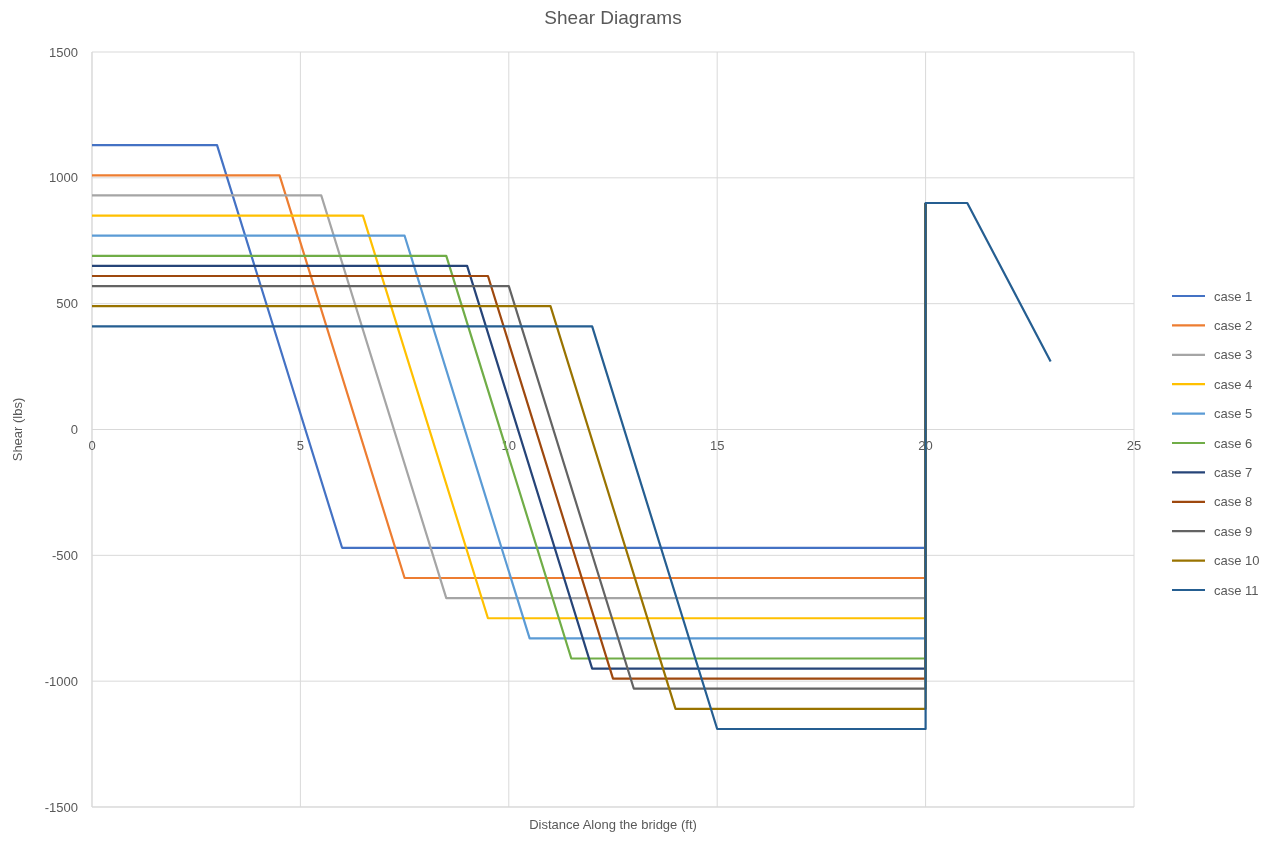 The height and width of the screenshot is (849, 1265). What do you see at coordinates (613, 824) in the screenshot?
I see `x-axis-title: Distance Along the bridge (ft)` at bounding box center [613, 824].